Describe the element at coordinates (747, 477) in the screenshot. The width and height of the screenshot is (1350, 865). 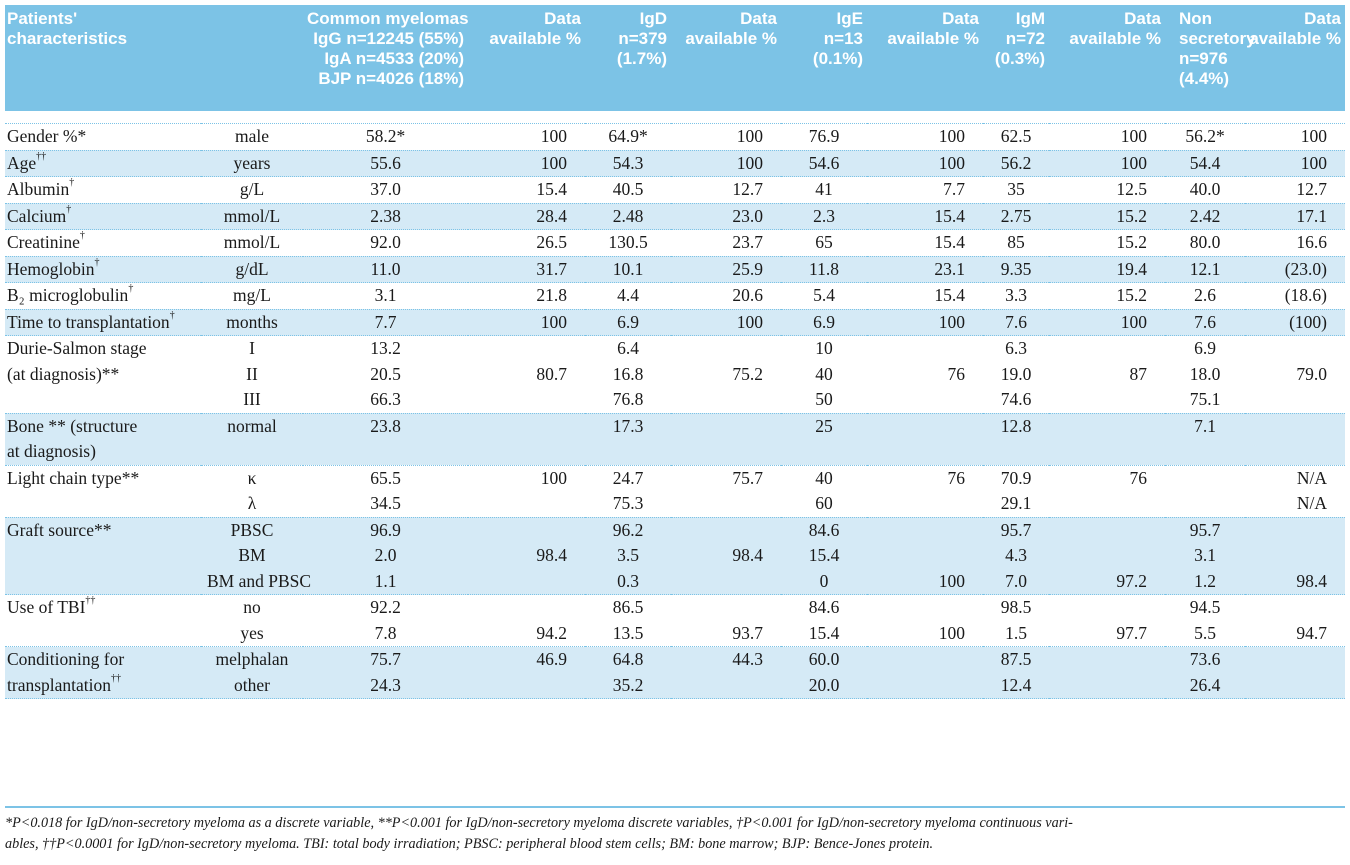
I see `data-available-value: 75.7` at that location.